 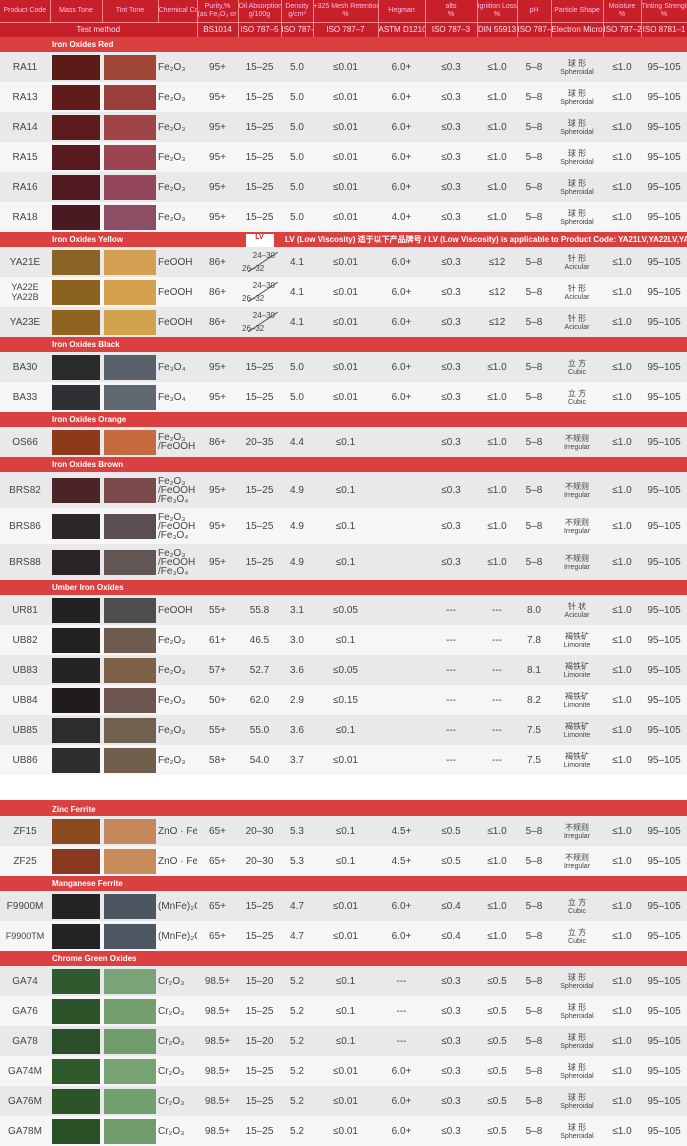 What do you see at coordinates (263, 315) in the screenshot?
I see `oil-range-std: 24–30` at bounding box center [263, 315].